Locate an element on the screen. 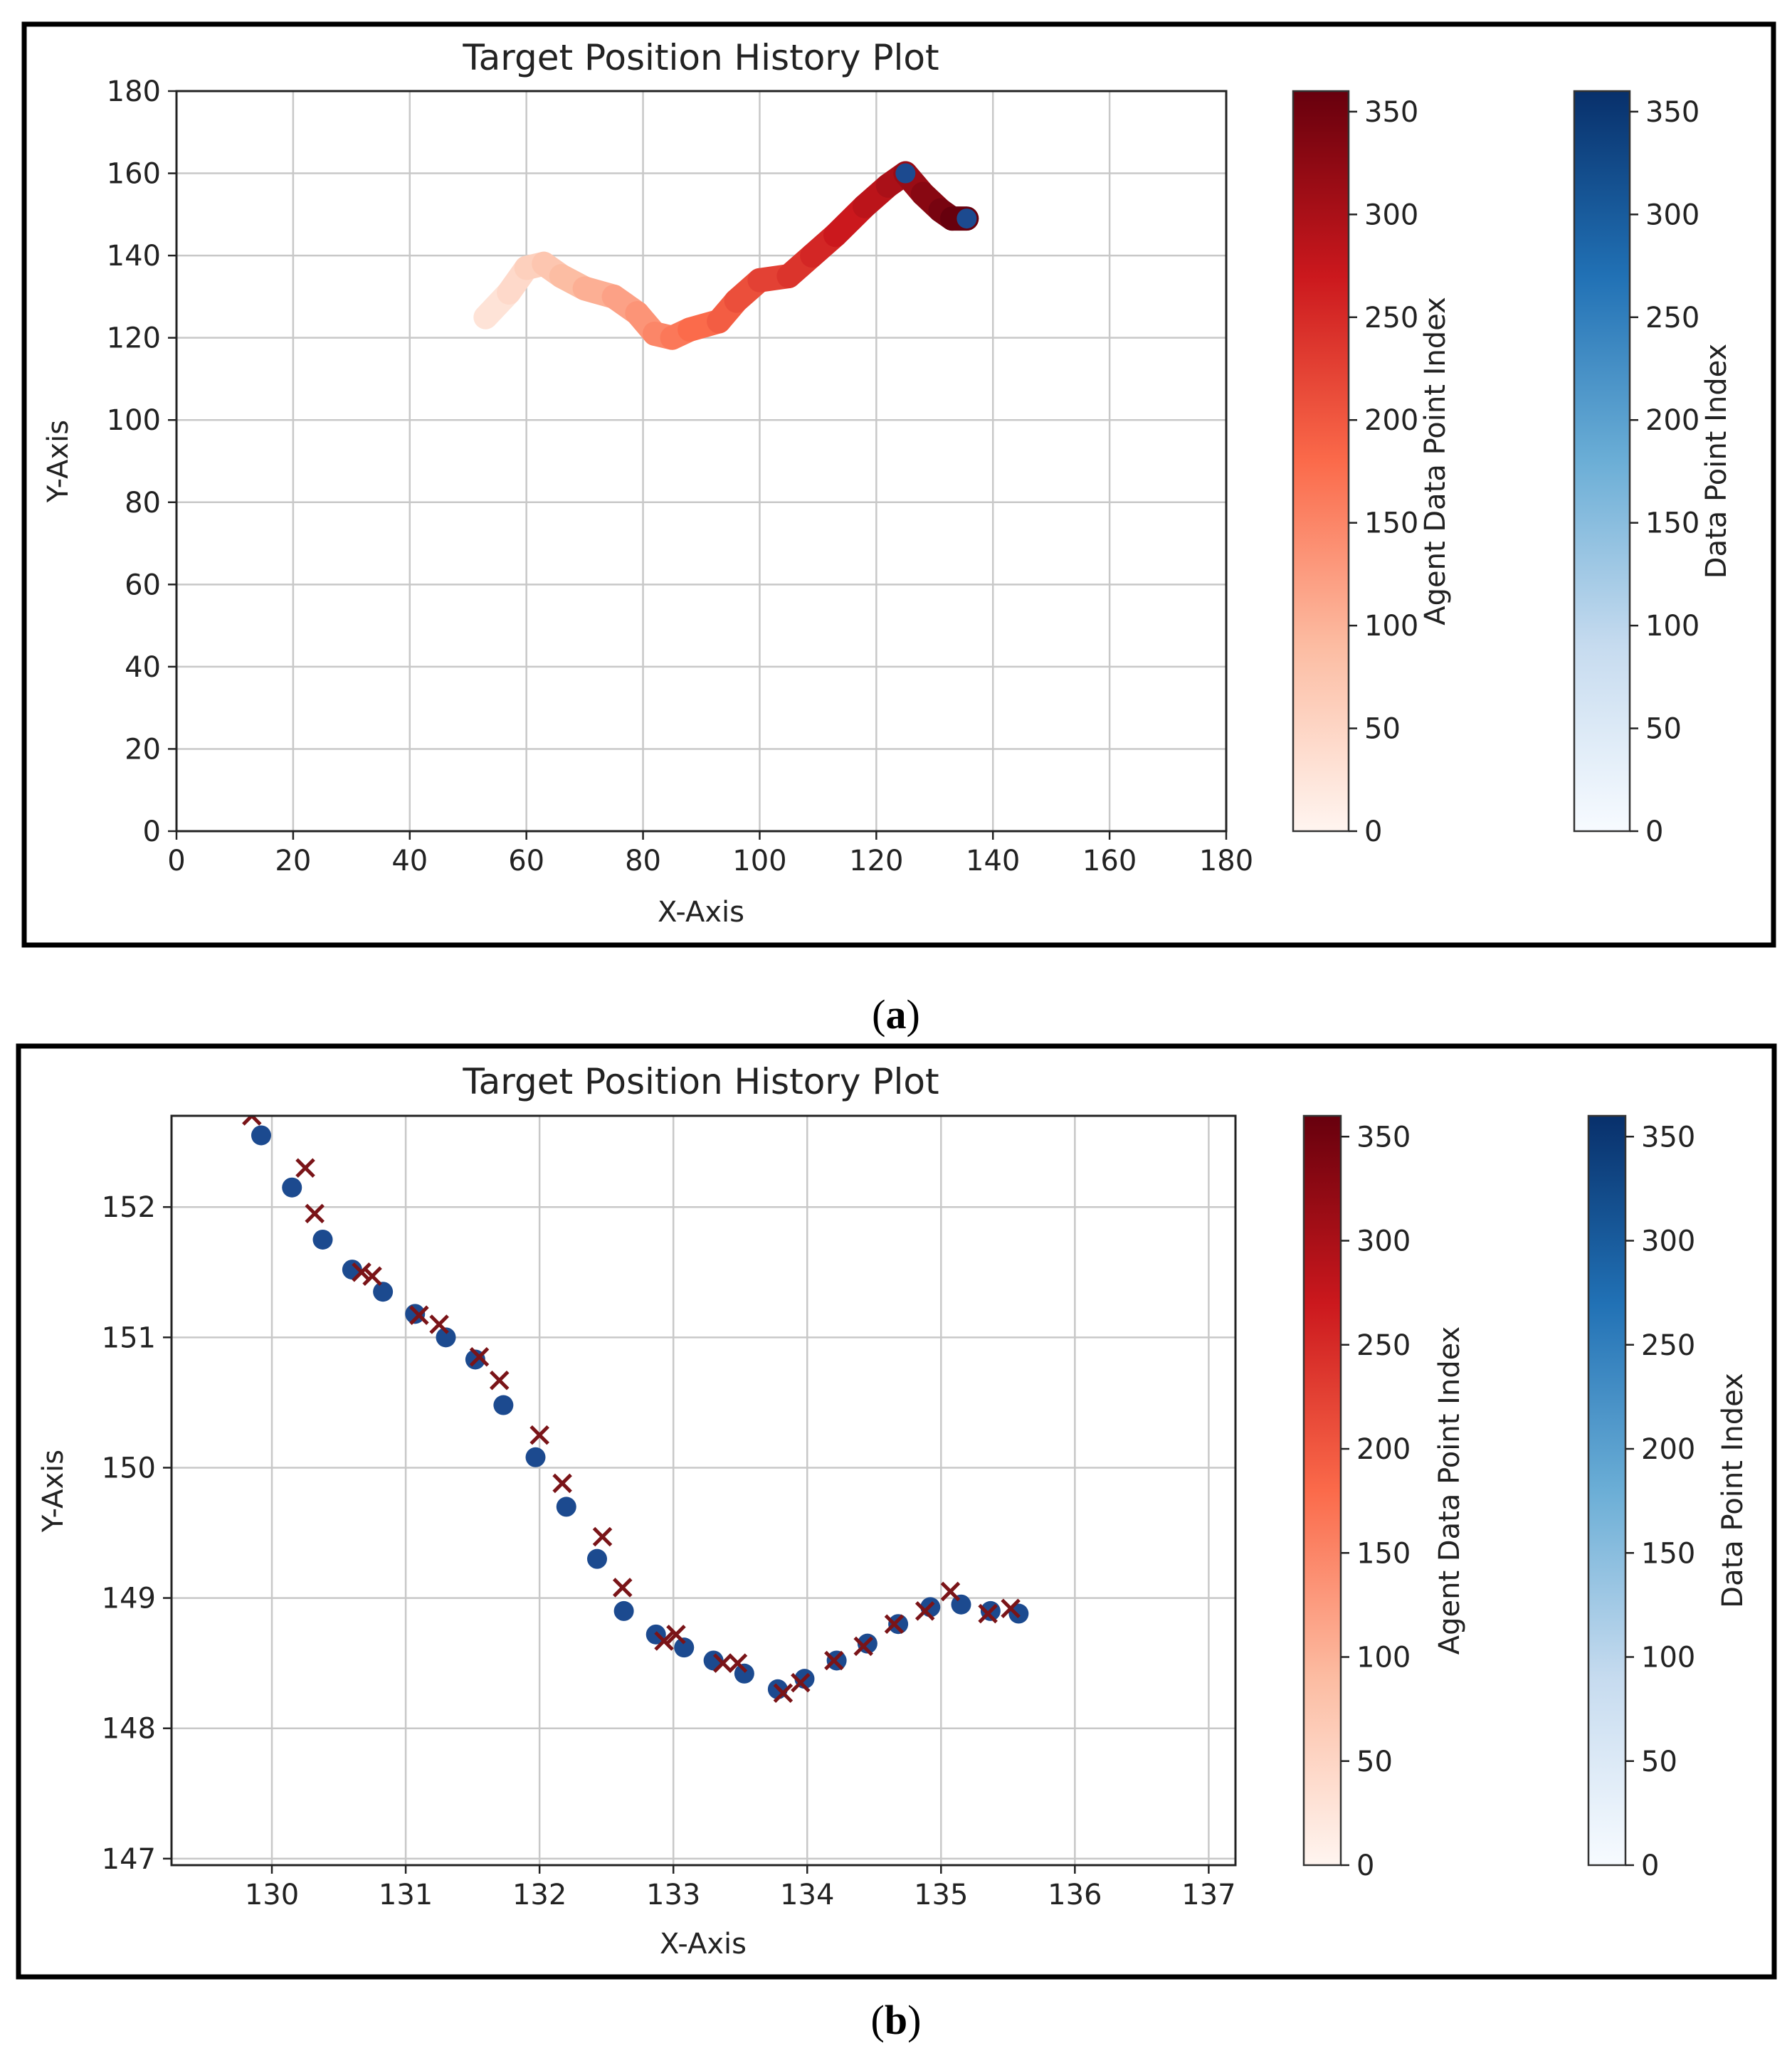 Image resolution: width=1792 pixels, height=2058 pixels. y-axis-ticks: 147 148 149 150 151 152 is located at coordinates (137, 1533).